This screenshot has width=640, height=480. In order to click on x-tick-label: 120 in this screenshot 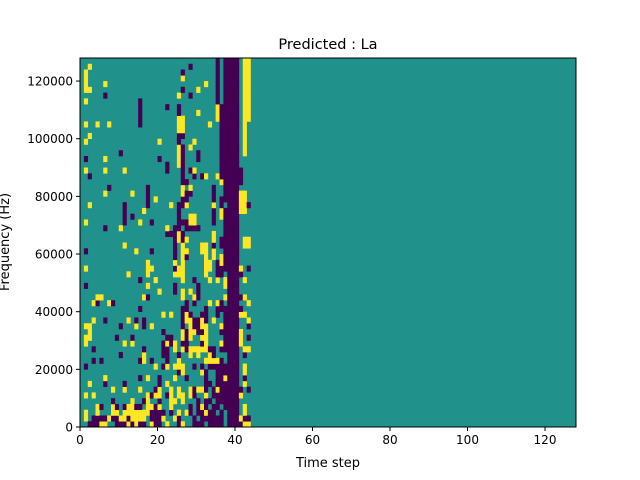, I will do `click(545, 440)`.